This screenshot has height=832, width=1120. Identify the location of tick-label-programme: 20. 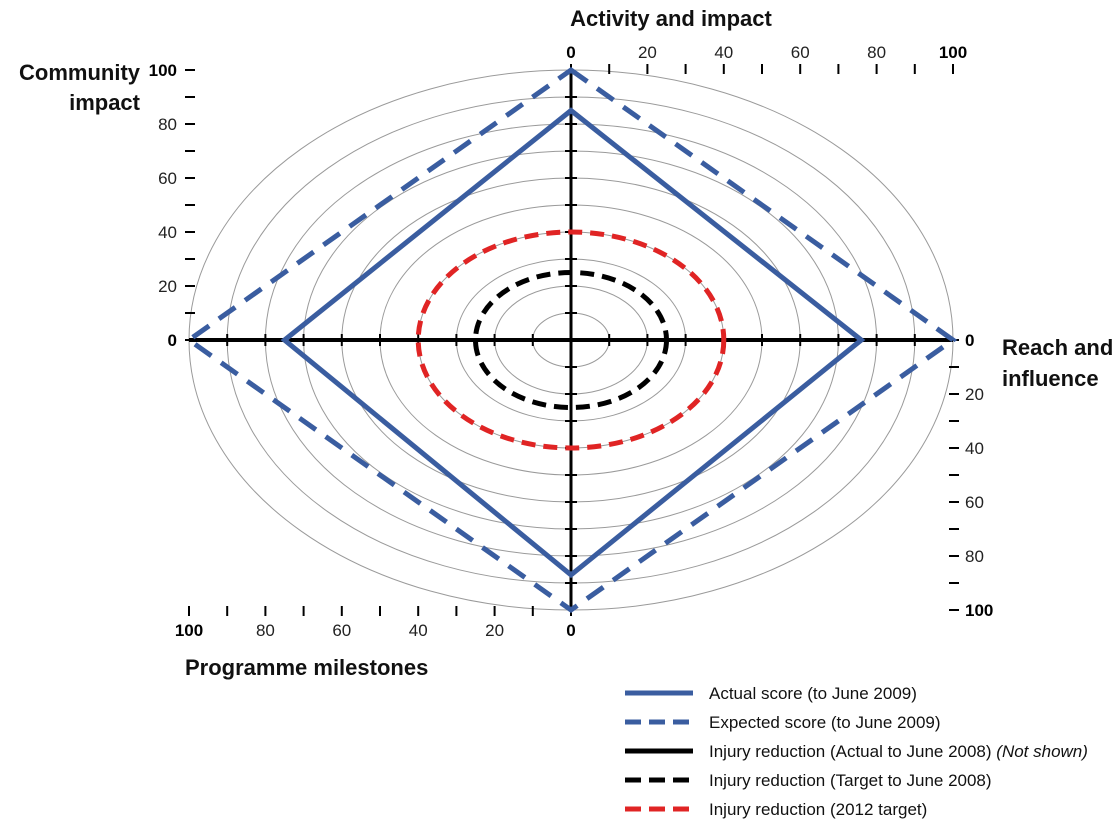
(494, 630).